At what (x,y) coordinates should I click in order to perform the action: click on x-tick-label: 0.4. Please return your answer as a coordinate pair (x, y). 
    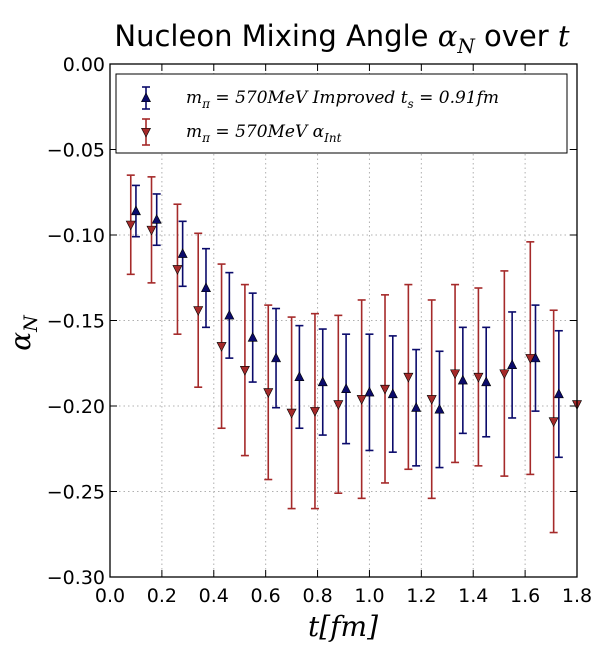
    Looking at the image, I should click on (214, 596).